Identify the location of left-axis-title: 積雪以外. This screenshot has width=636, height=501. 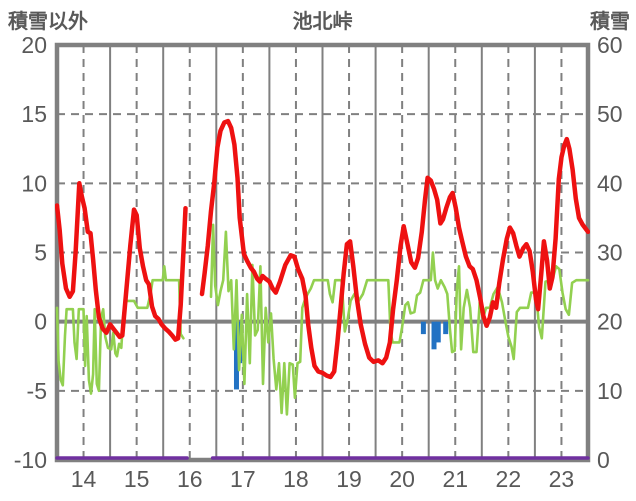
(48, 22).